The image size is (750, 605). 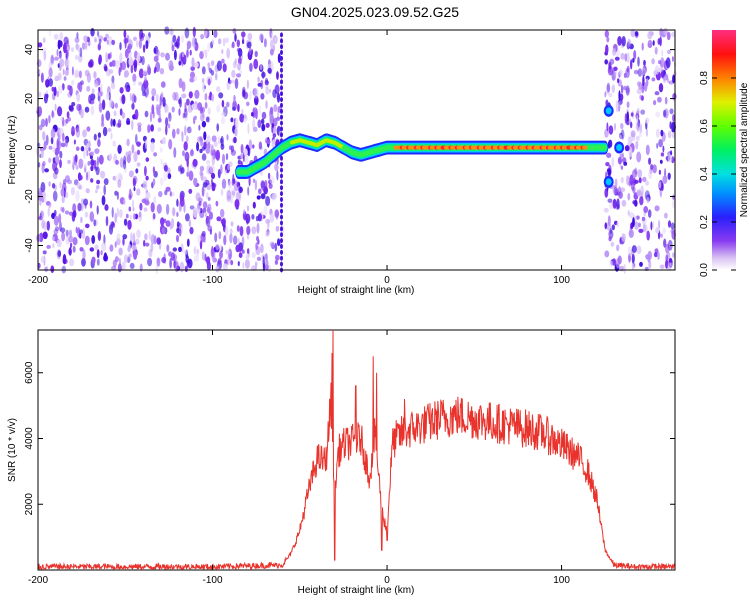 What do you see at coordinates (12, 450) in the screenshot?
I see `snr-y-label: SNR (10 * v/v)` at bounding box center [12, 450].